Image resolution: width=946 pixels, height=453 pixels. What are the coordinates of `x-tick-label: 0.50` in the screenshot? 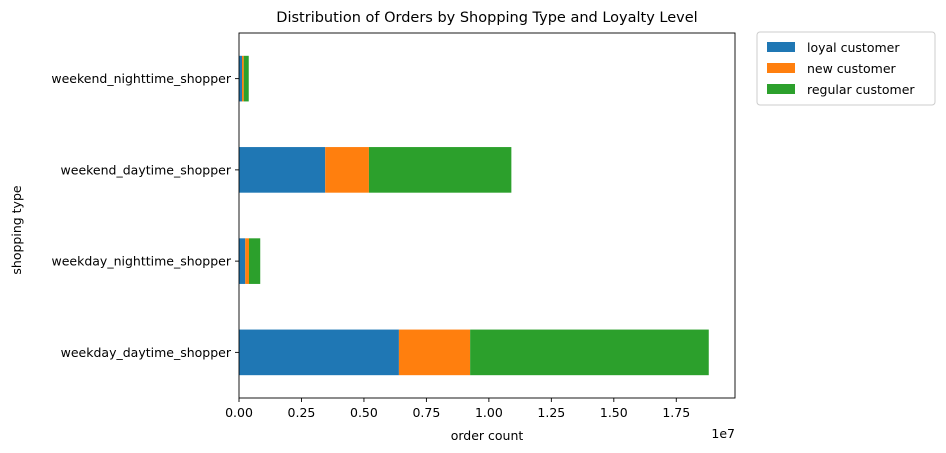 It's located at (364, 412).